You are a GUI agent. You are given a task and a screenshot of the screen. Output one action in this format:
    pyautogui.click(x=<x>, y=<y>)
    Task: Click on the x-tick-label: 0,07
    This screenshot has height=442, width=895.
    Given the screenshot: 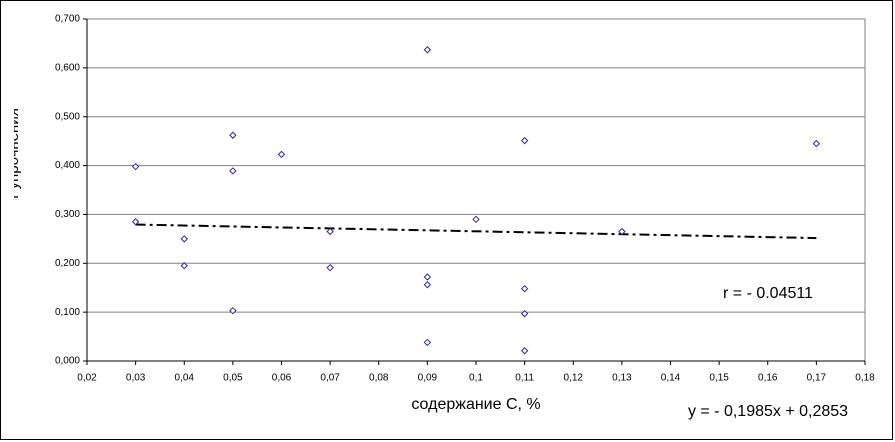 What is the action you would take?
    pyautogui.click(x=330, y=378)
    